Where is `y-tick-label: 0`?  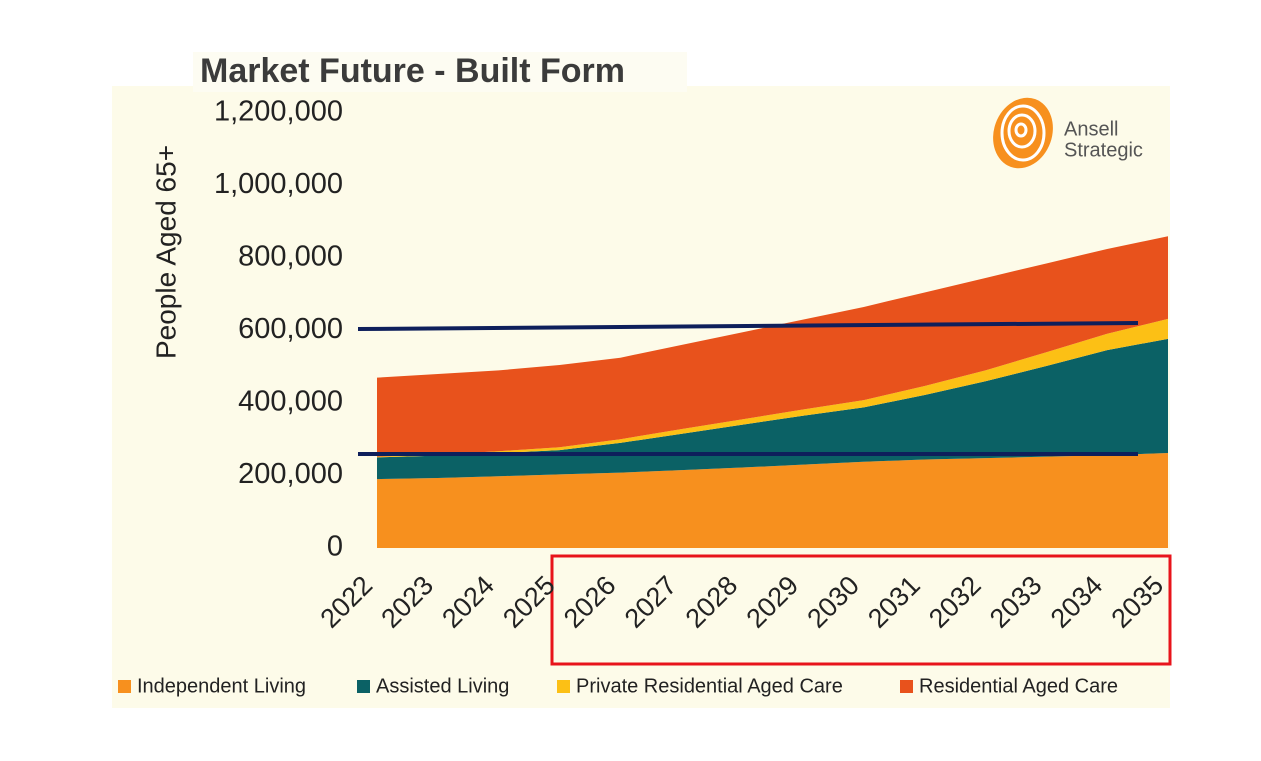
y-tick-label: 0 is located at coordinates (335, 547).